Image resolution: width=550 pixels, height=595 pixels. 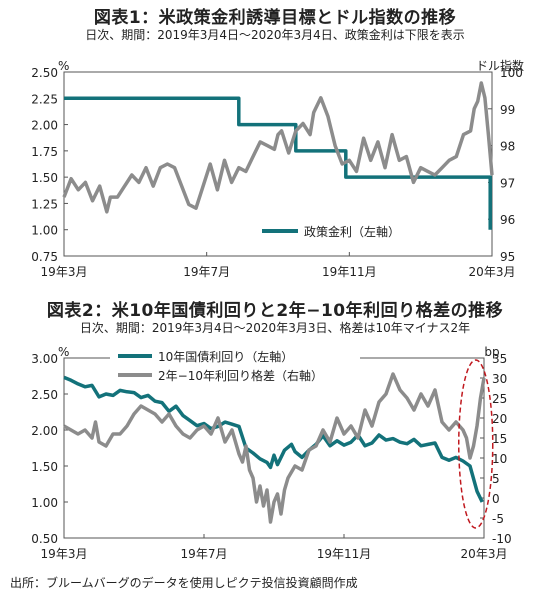 What do you see at coordinates (507, 147) in the screenshot?
I see `chart1-right-tick-label: 98` at bounding box center [507, 147].